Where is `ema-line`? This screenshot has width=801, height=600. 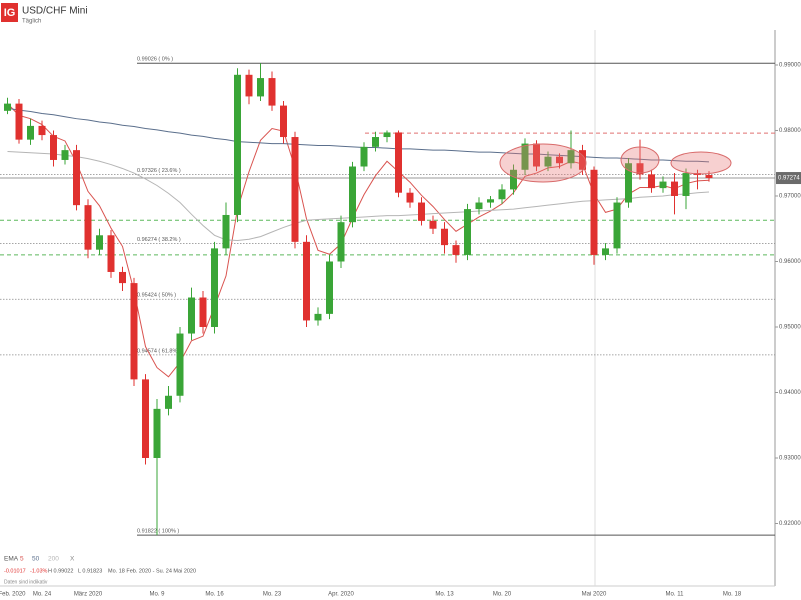 ema-line is located at coordinates (358, 135).